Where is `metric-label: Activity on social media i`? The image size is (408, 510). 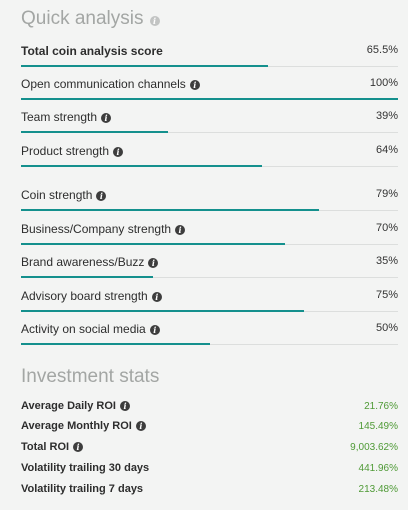
metric-label: Activity on social media i is located at coordinates (90, 329).